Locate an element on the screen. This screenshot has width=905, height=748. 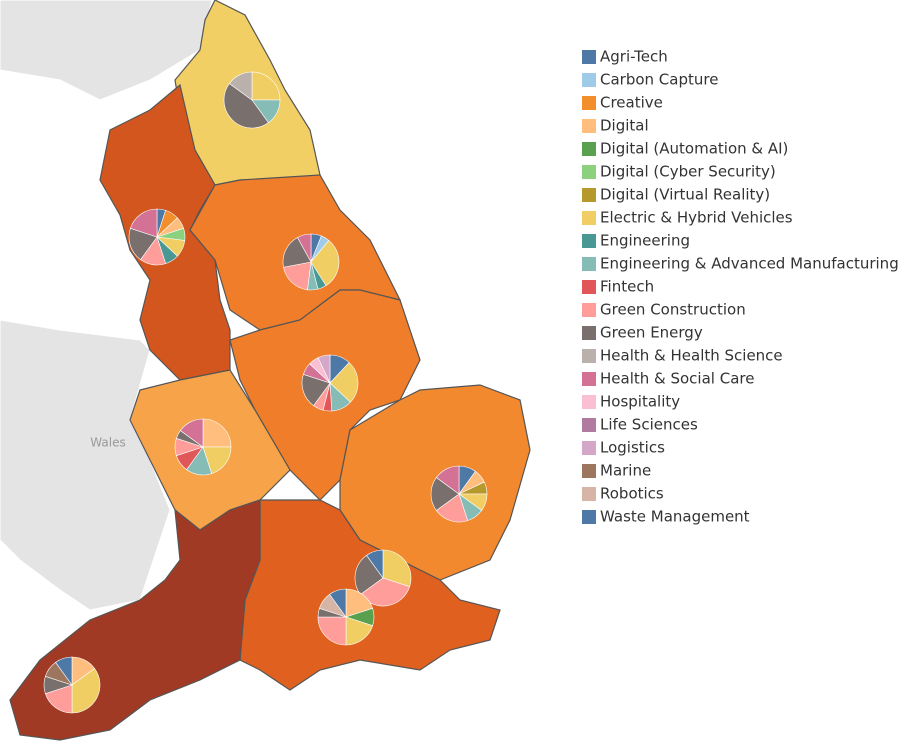
legend-label: Agri-Tech is located at coordinates (634, 57).